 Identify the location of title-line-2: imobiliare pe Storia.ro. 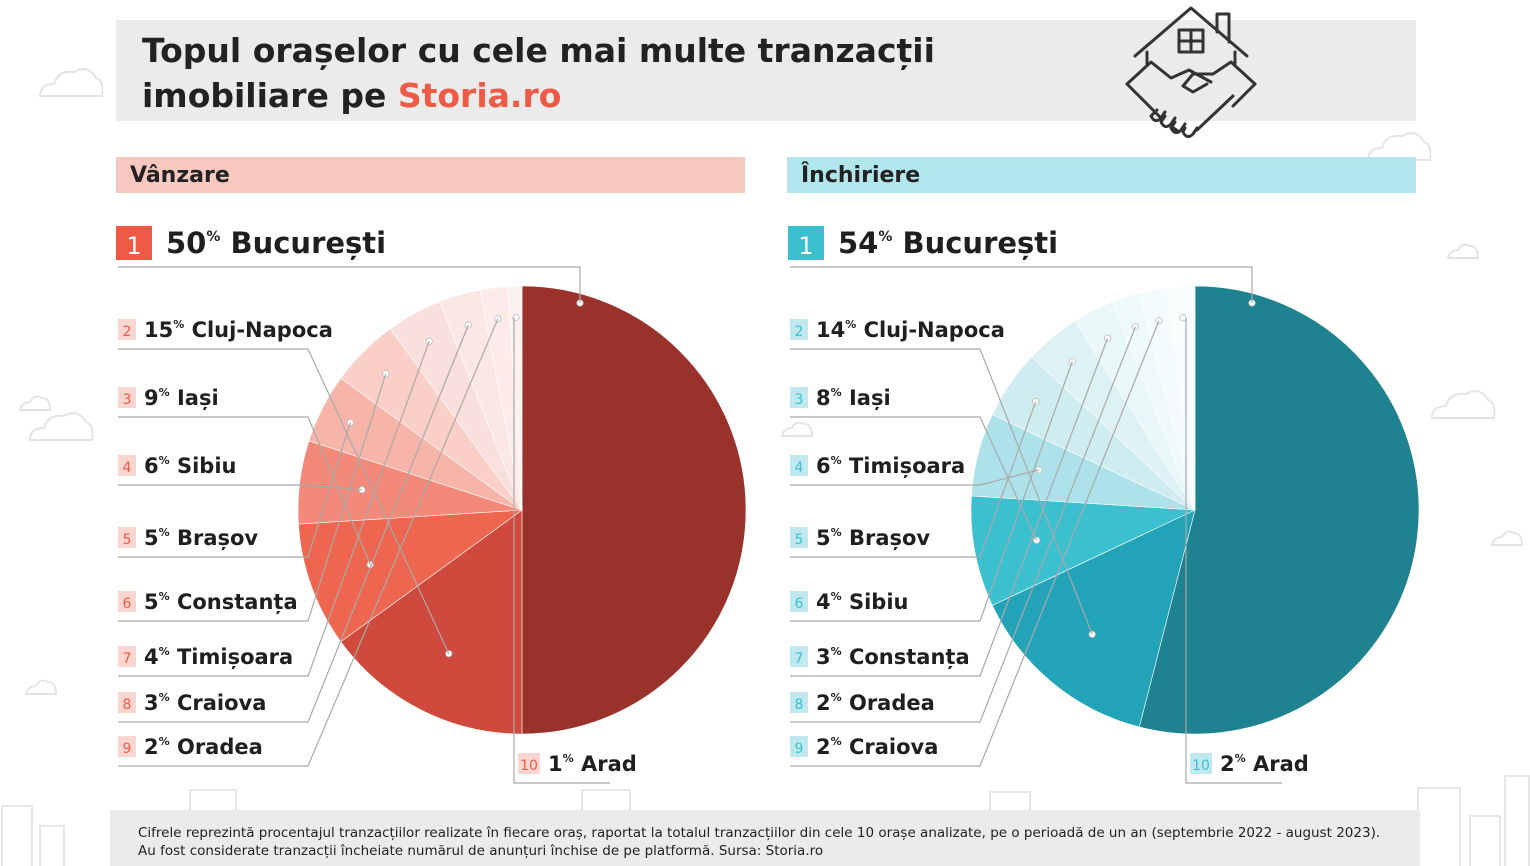
(538, 95).